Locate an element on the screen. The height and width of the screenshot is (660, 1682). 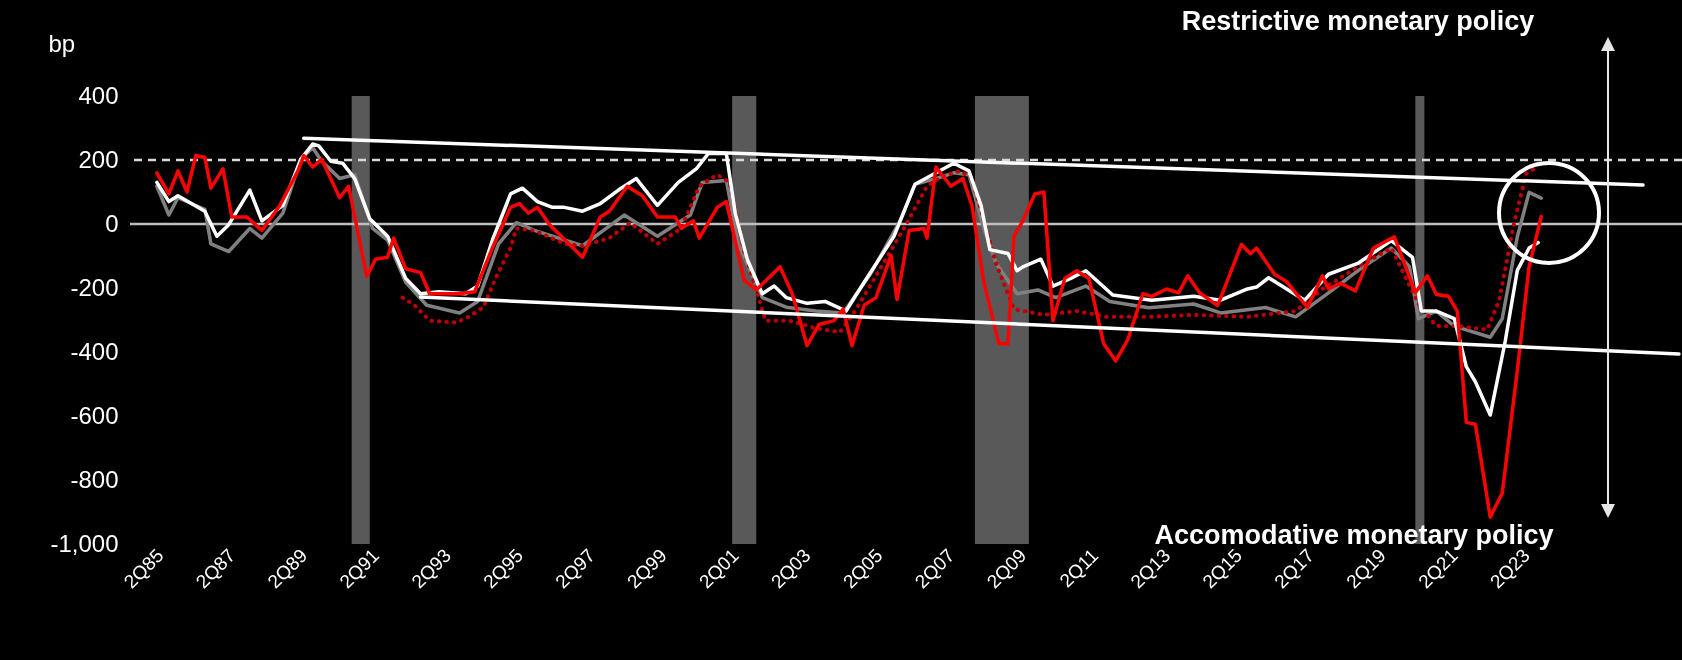
y-tick-label: -600 is located at coordinates (94, 415).